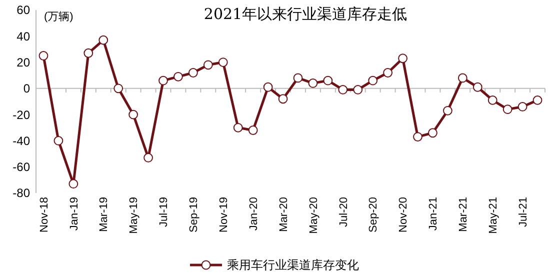 The image size is (553, 277). Describe the element at coordinates (344, 212) in the screenshot. I see `x-tick-label: Jul-20` at that location.